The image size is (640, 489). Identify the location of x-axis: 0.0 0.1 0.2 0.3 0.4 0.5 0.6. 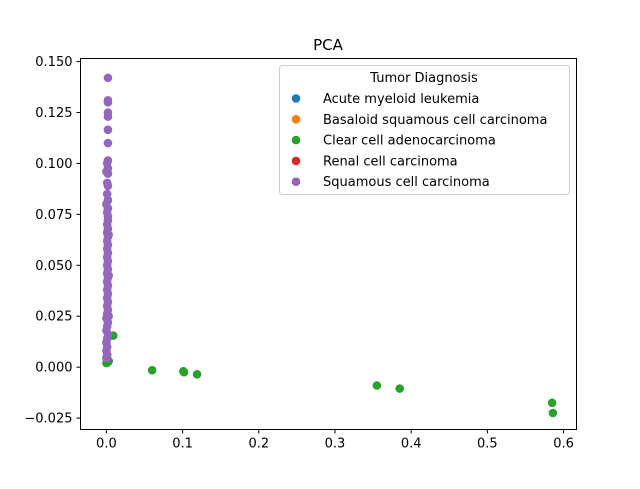
(335, 440).